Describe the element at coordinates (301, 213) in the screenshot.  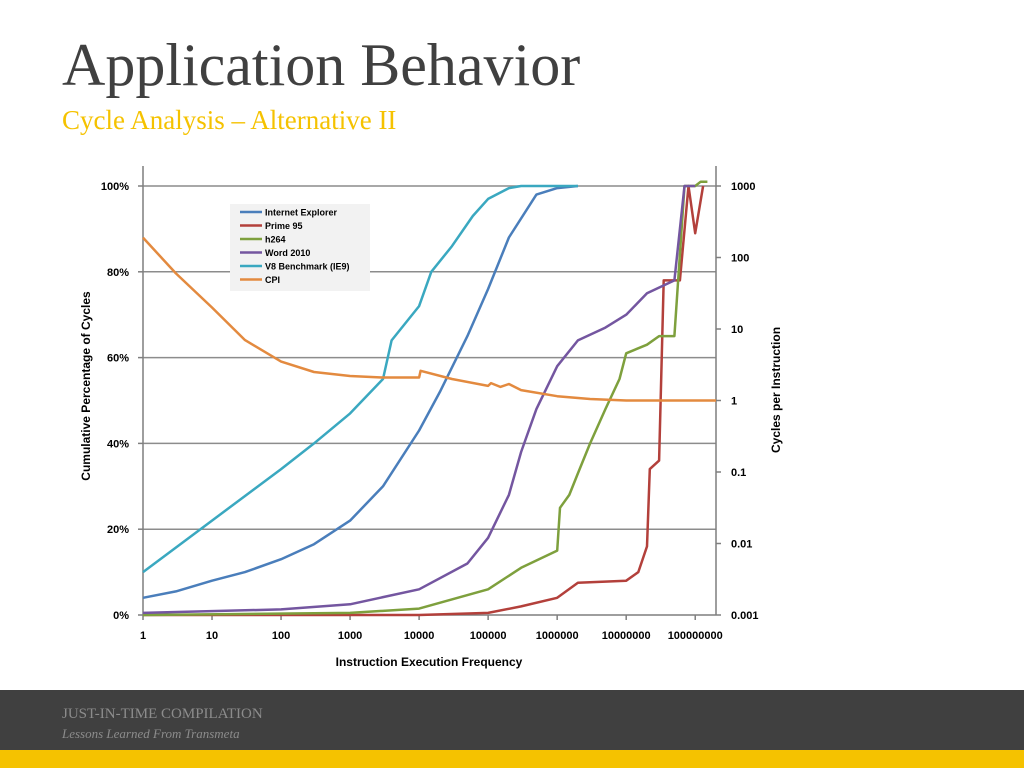
I see `legend-label: Internet Explorer` at that location.